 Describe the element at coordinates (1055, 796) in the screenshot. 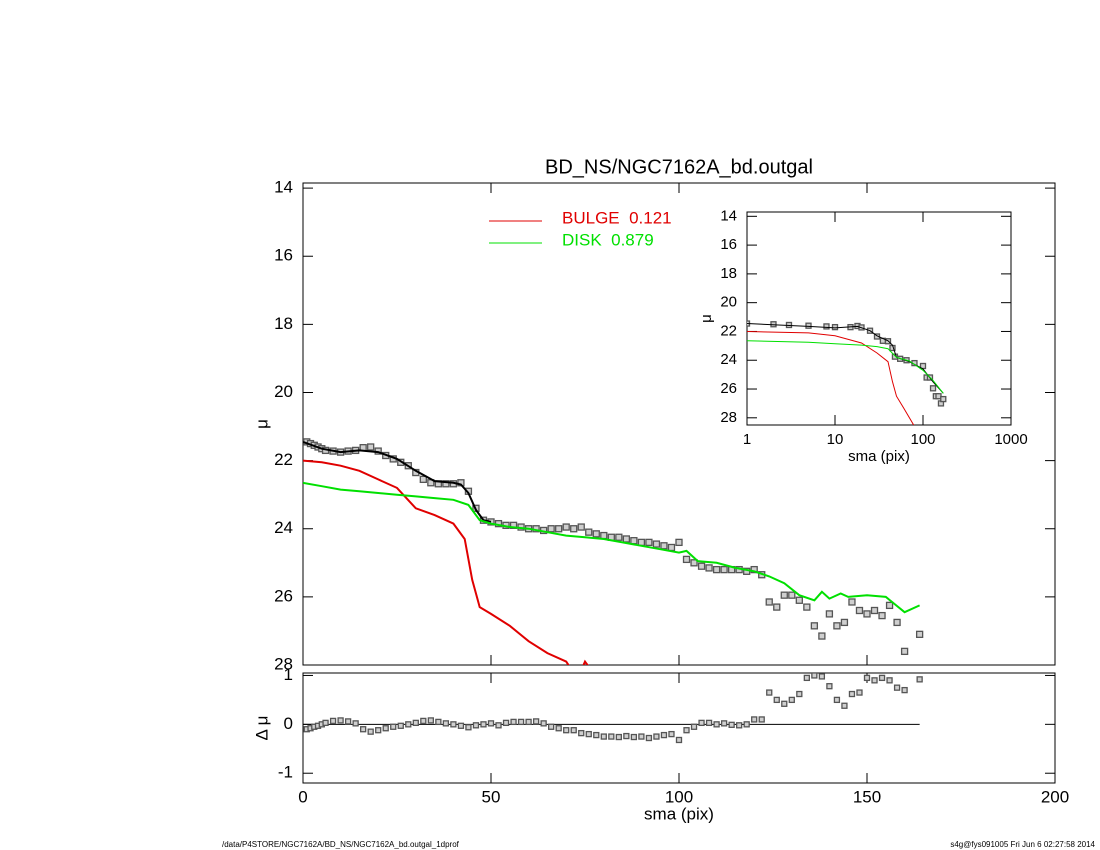

I see `x-tick-label: 200` at that location.